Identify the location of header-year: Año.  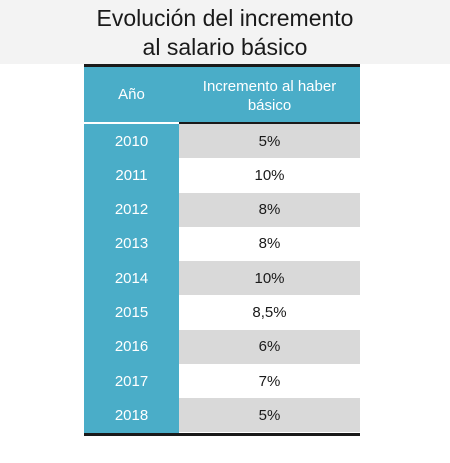
(131, 94).